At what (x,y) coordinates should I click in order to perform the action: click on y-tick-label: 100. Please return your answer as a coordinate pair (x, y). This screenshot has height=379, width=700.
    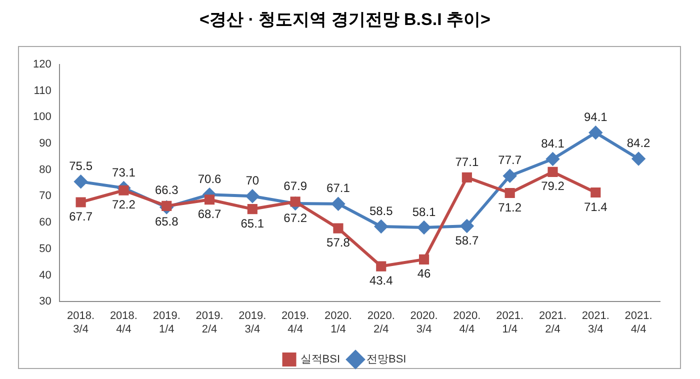
    Looking at the image, I should click on (42, 117).